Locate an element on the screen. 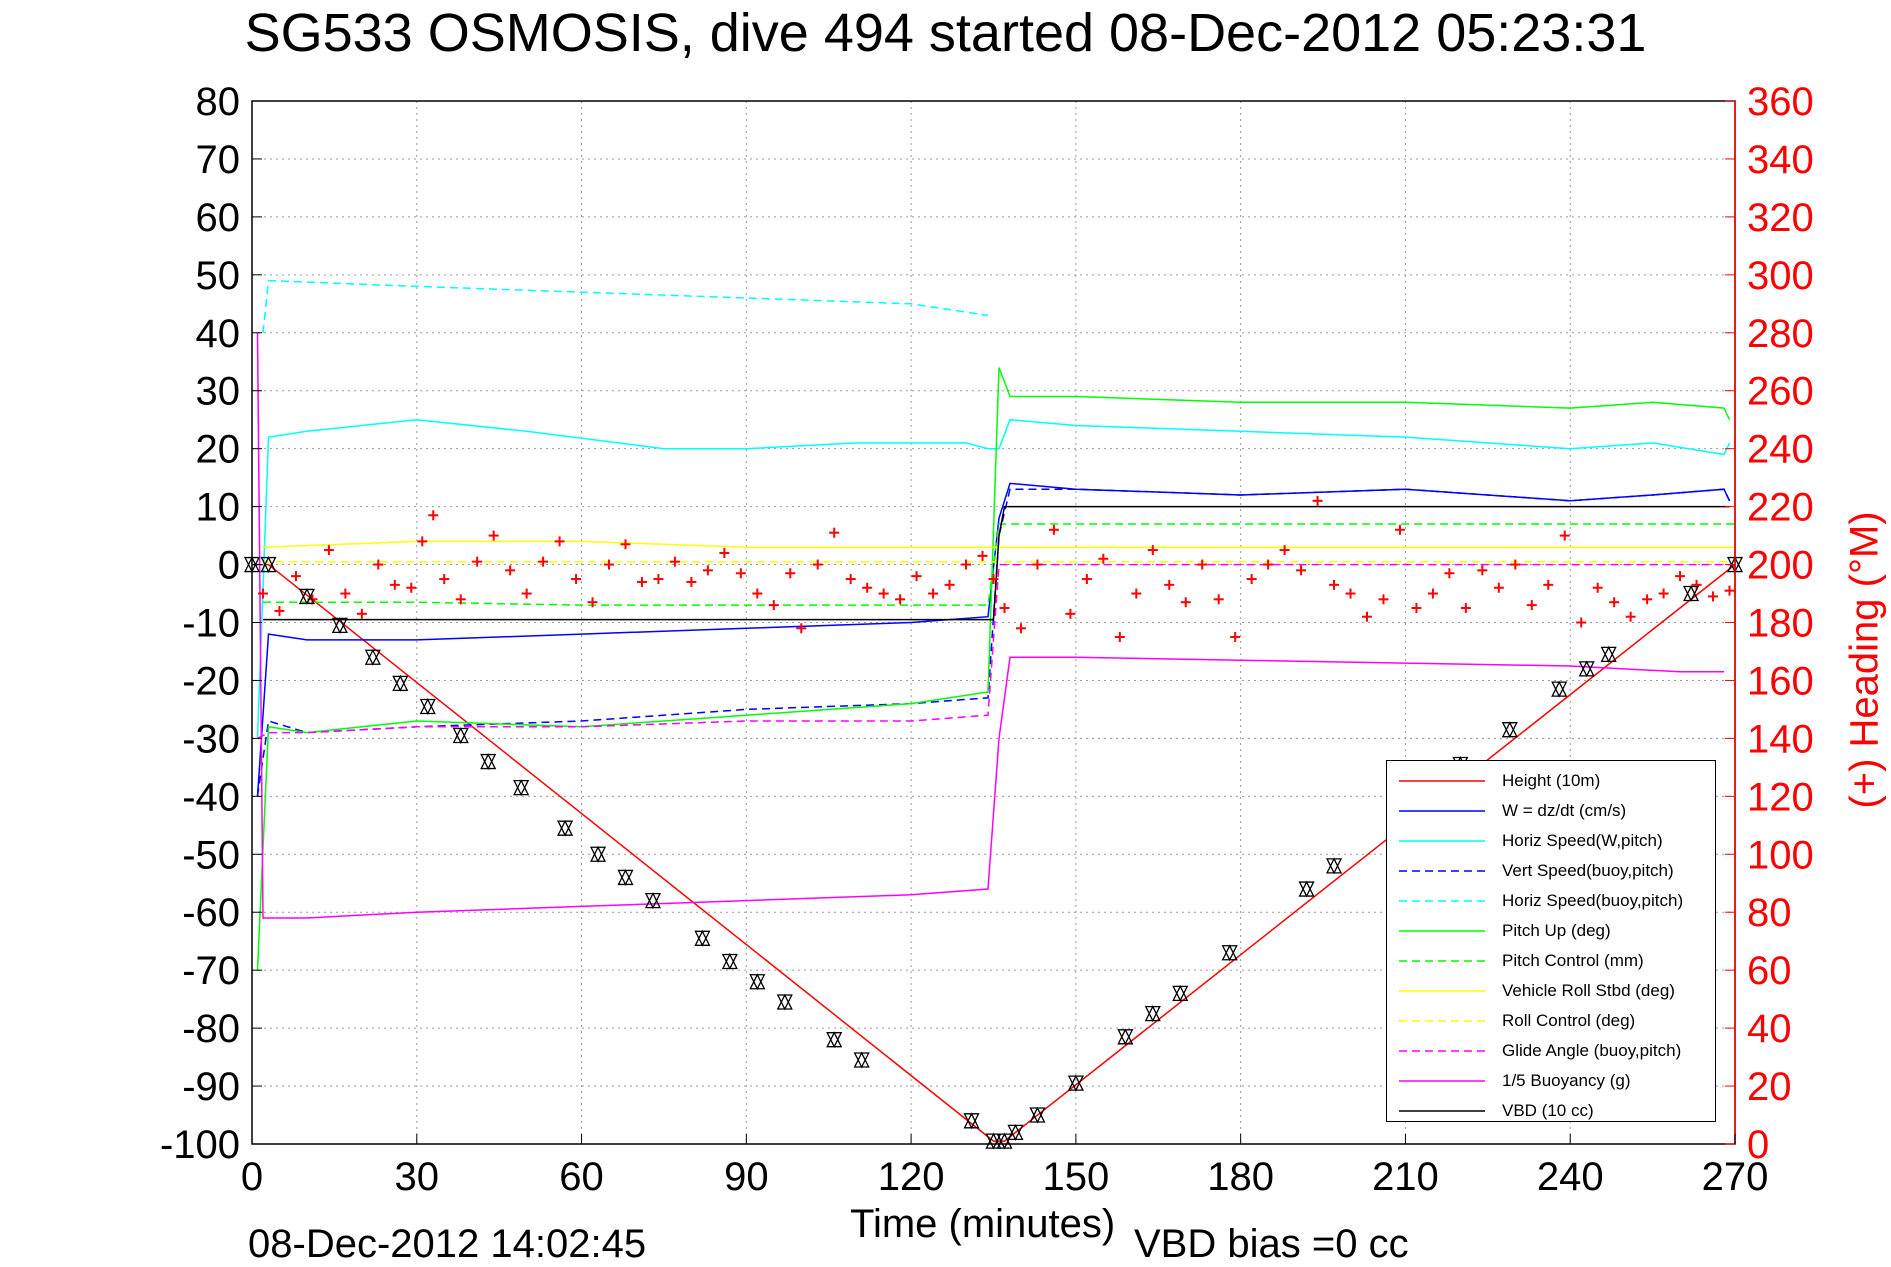 The width and height of the screenshot is (1891, 1267). legend-item: Horiz Speed(buoy,pitch) is located at coordinates (1551, 902).